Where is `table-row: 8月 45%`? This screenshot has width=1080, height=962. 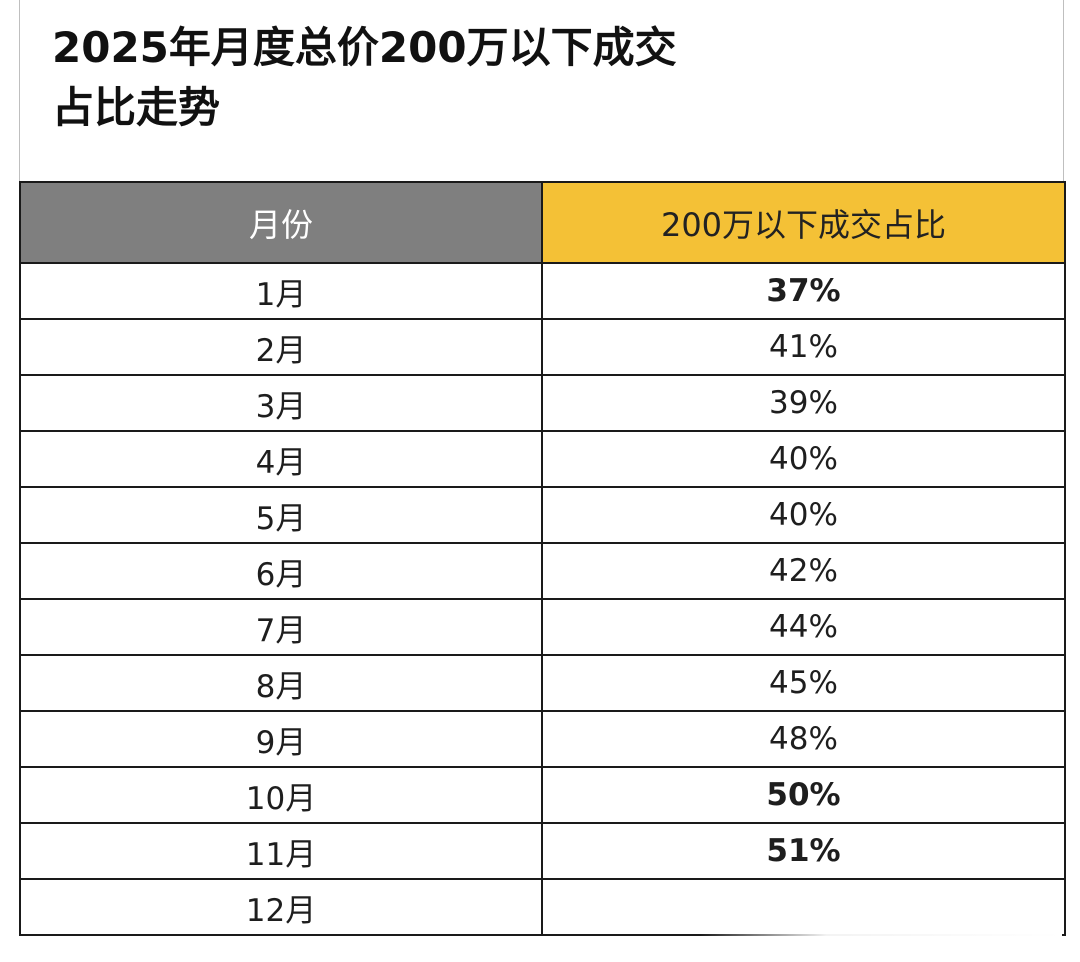
table-row: 8月 45% is located at coordinates (542, 683).